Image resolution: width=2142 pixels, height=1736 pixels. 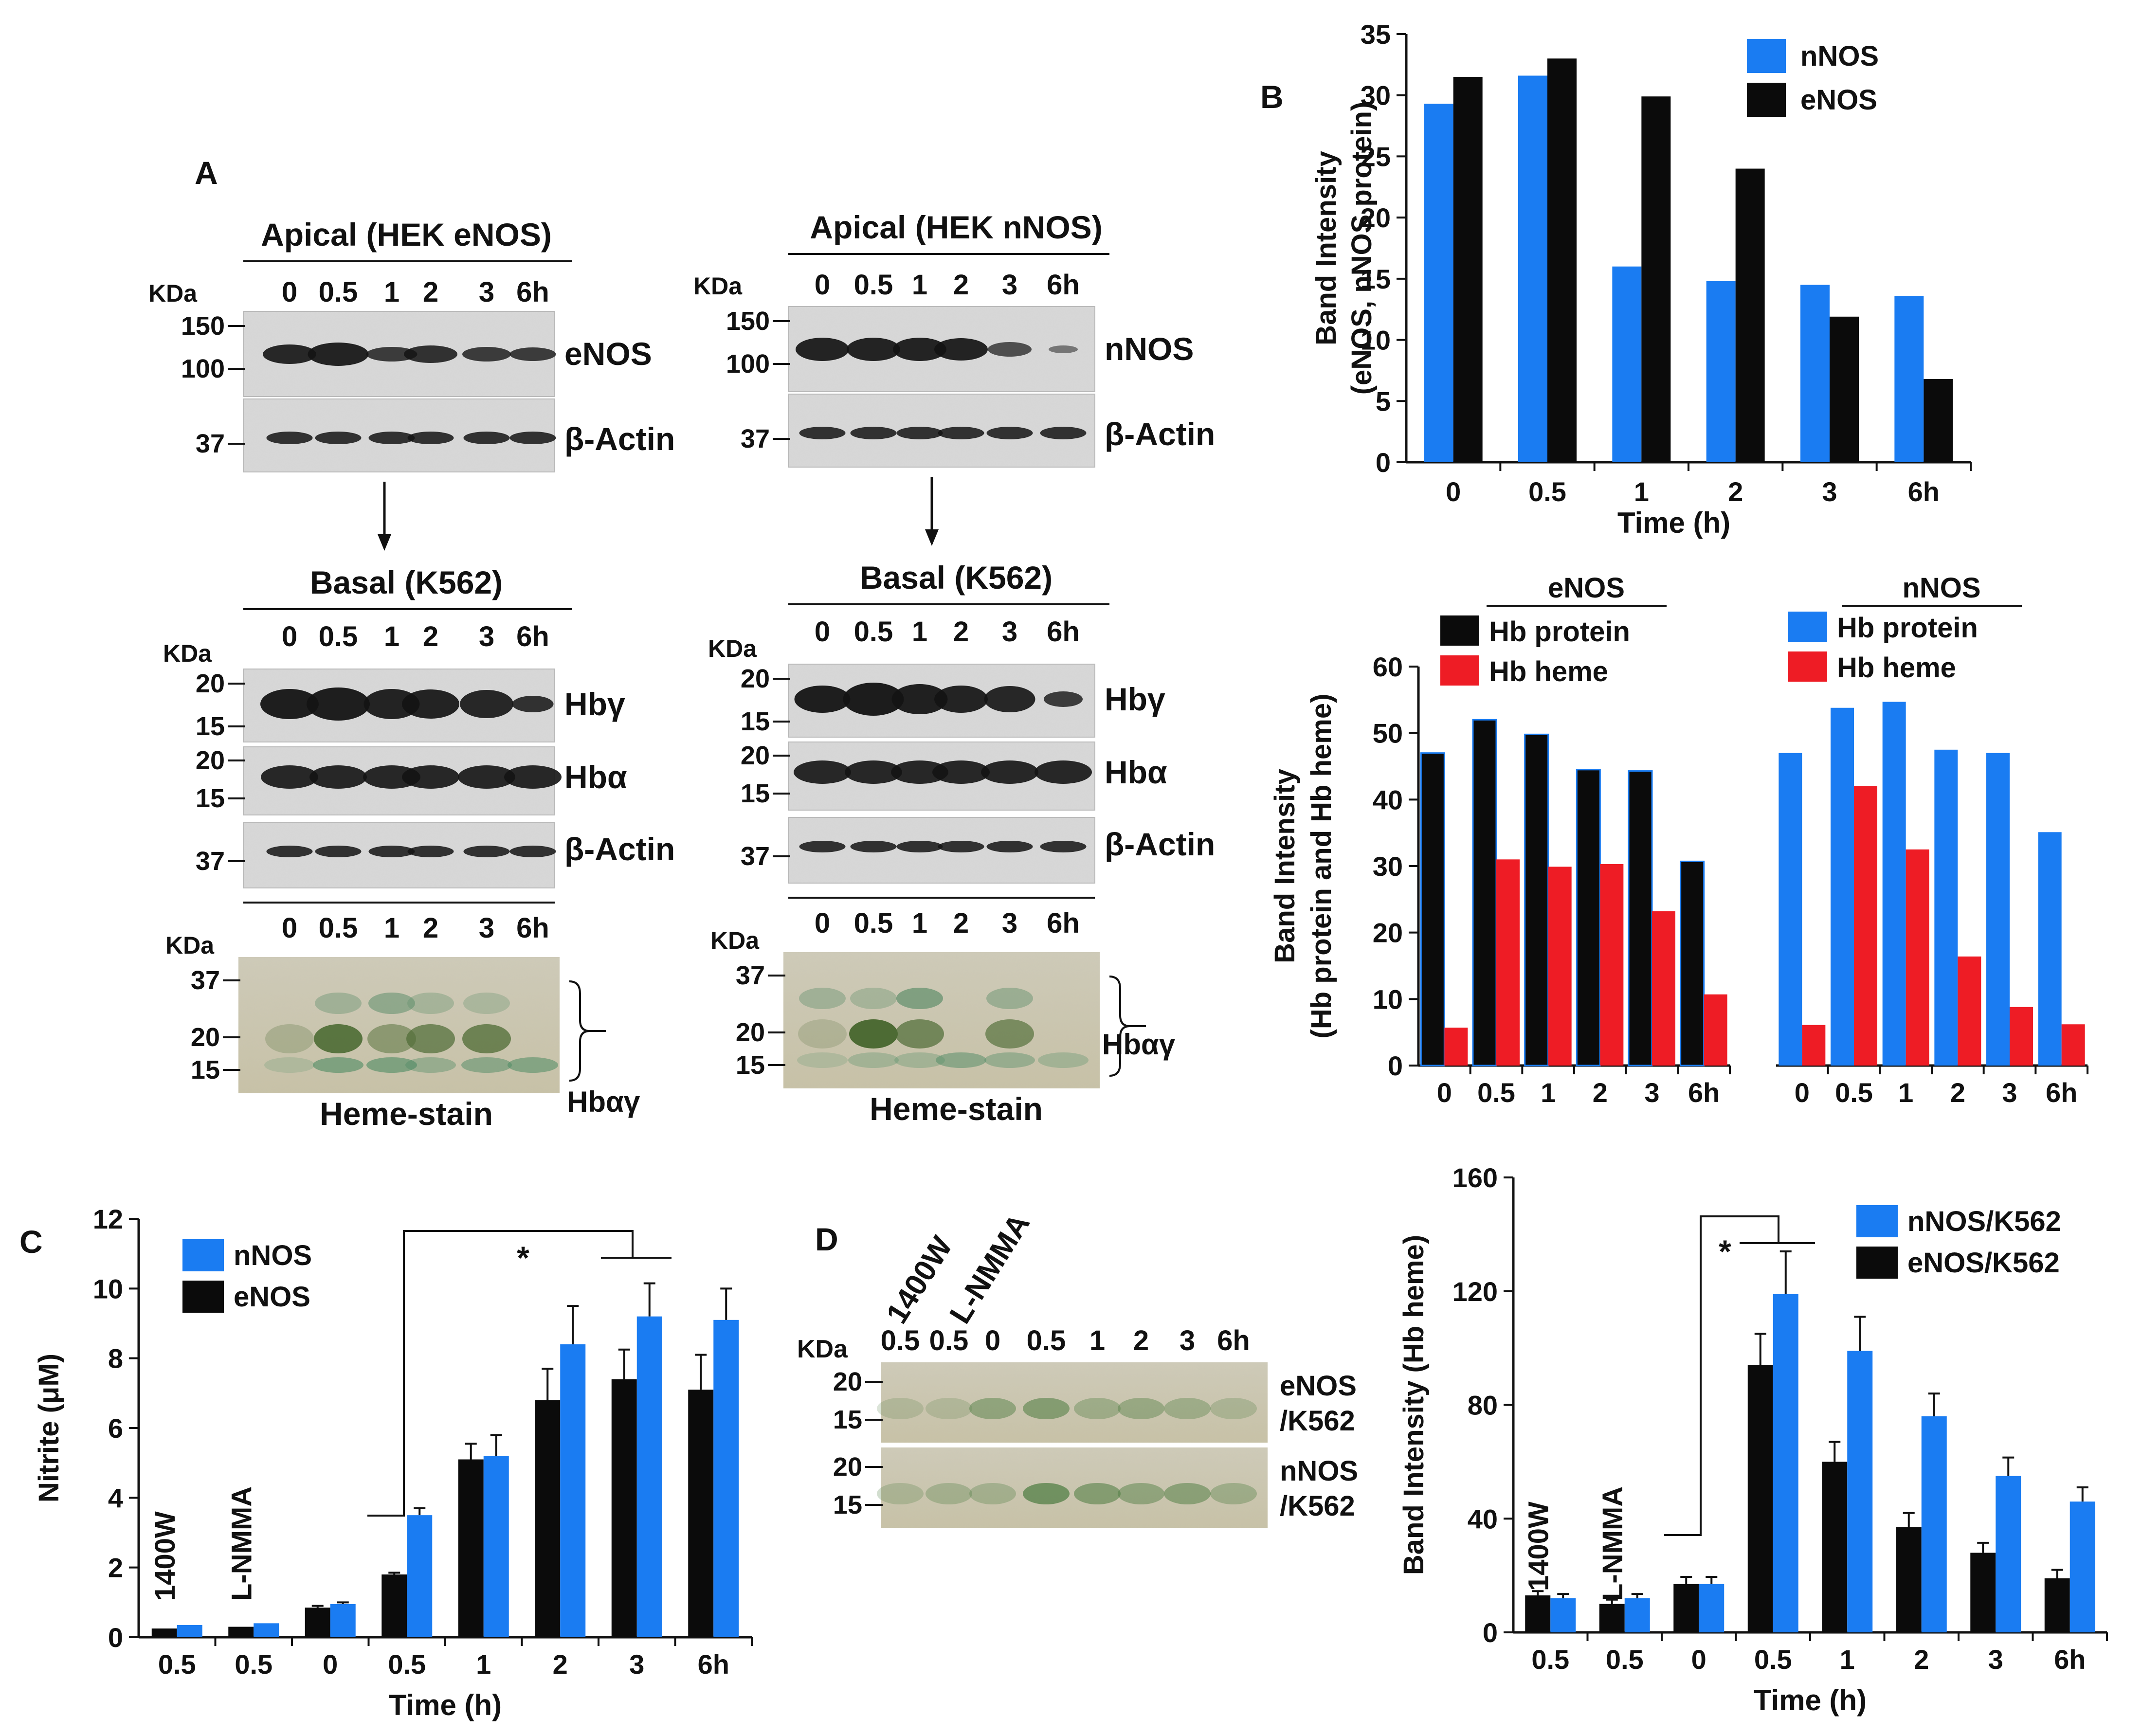 I want to click on y-tick-label: 15, so click(x=1376, y=279).